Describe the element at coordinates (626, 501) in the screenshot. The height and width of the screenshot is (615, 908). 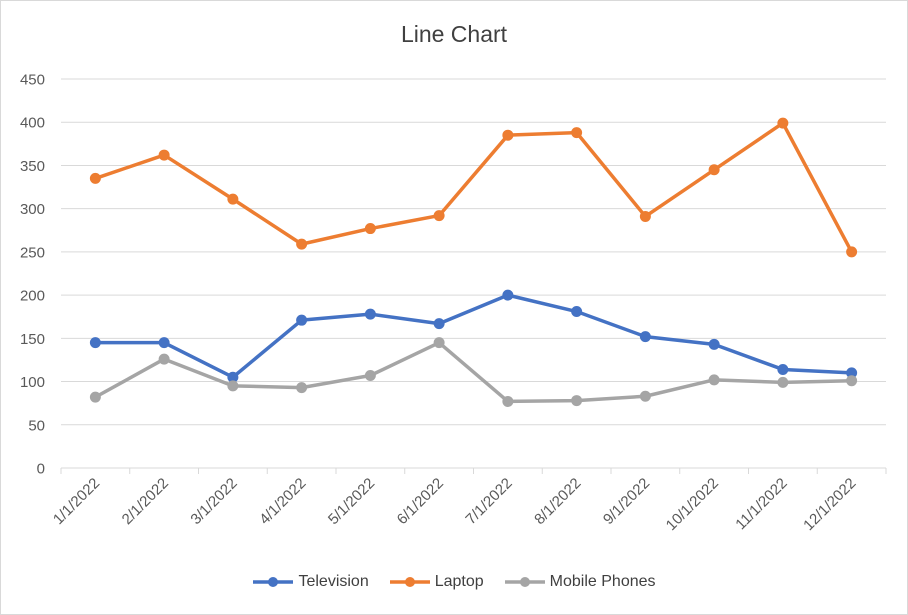
I see `x-tick-label-9: 9/1/2022` at that location.